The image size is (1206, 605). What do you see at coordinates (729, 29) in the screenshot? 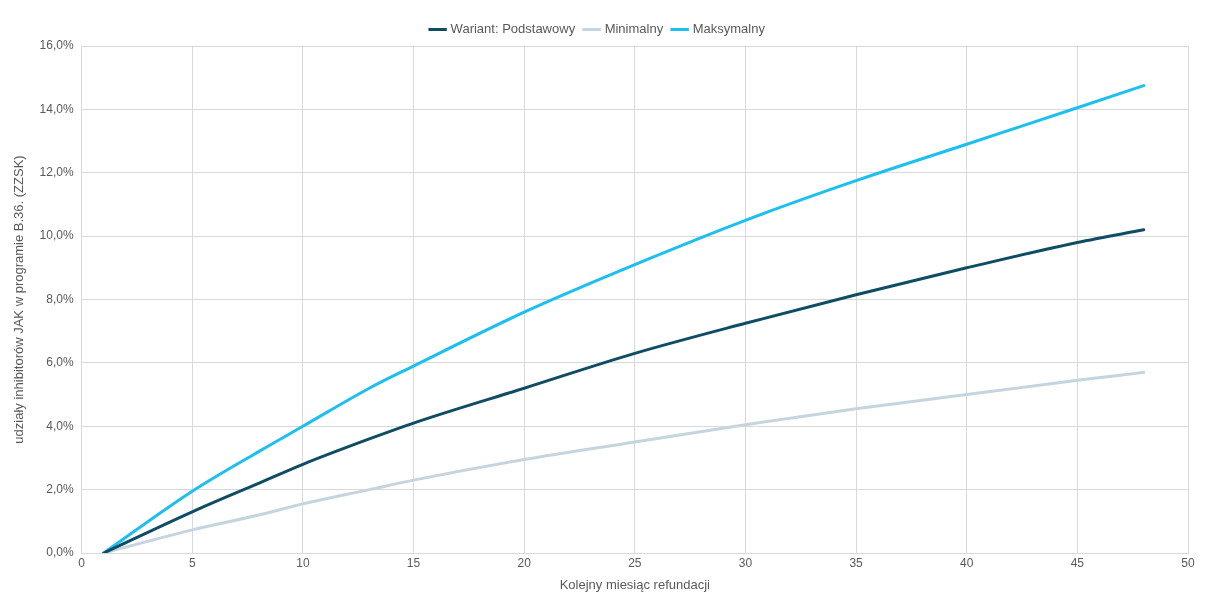
I see `legend-label: Maksymalny` at bounding box center [729, 29].